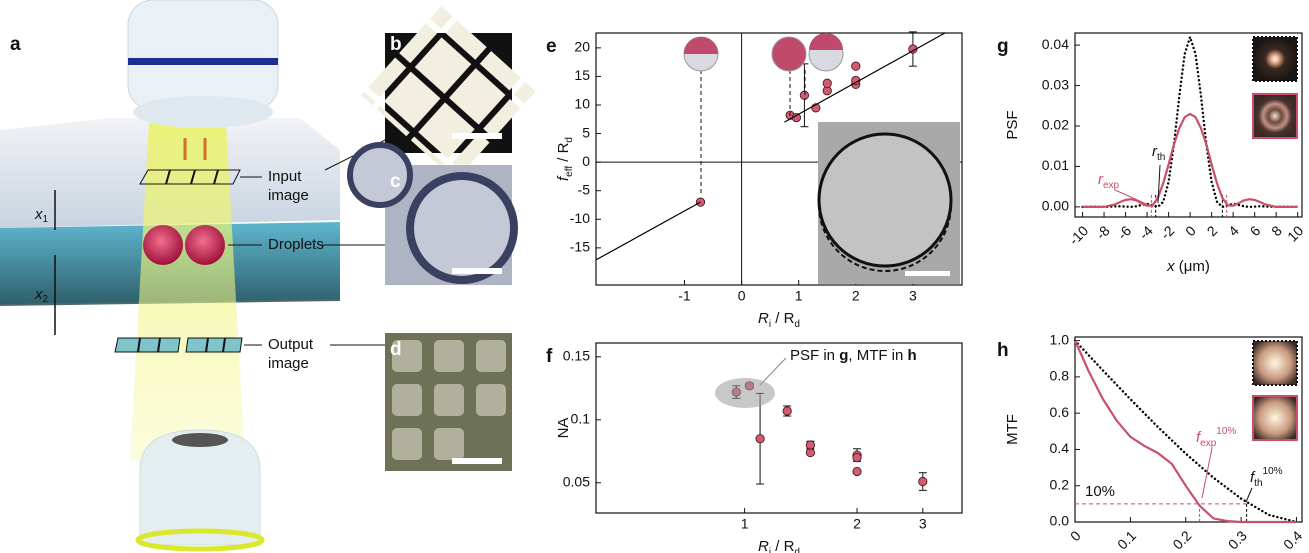  What do you see at coordinates (584, 189) in the screenshot?
I see `y-tick-label: -5` at bounding box center [584, 189].